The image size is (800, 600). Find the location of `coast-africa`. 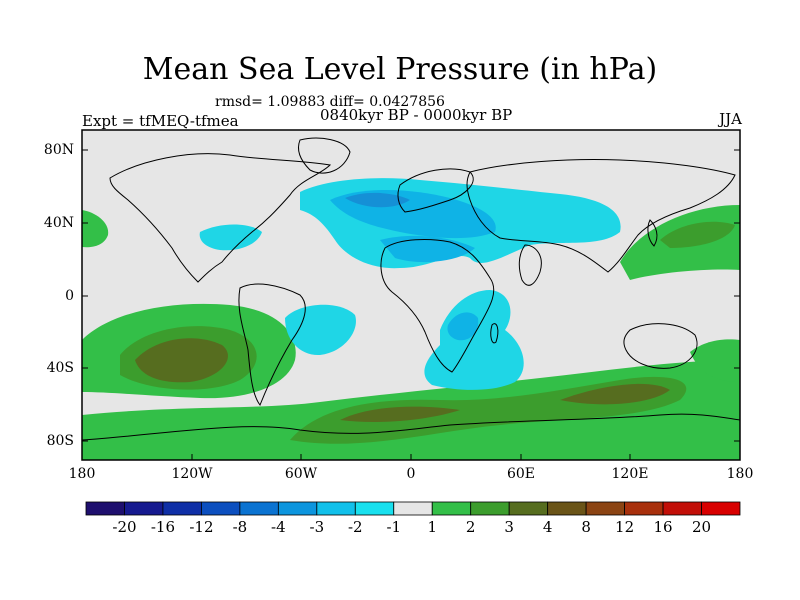

coast-africa is located at coordinates (437, 306).